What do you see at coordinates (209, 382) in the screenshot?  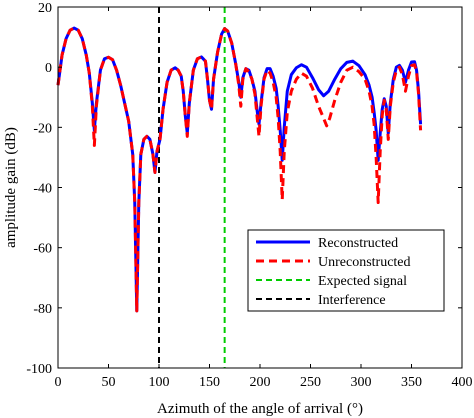 I see `x-tick-label: 150` at bounding box center [209, 382].